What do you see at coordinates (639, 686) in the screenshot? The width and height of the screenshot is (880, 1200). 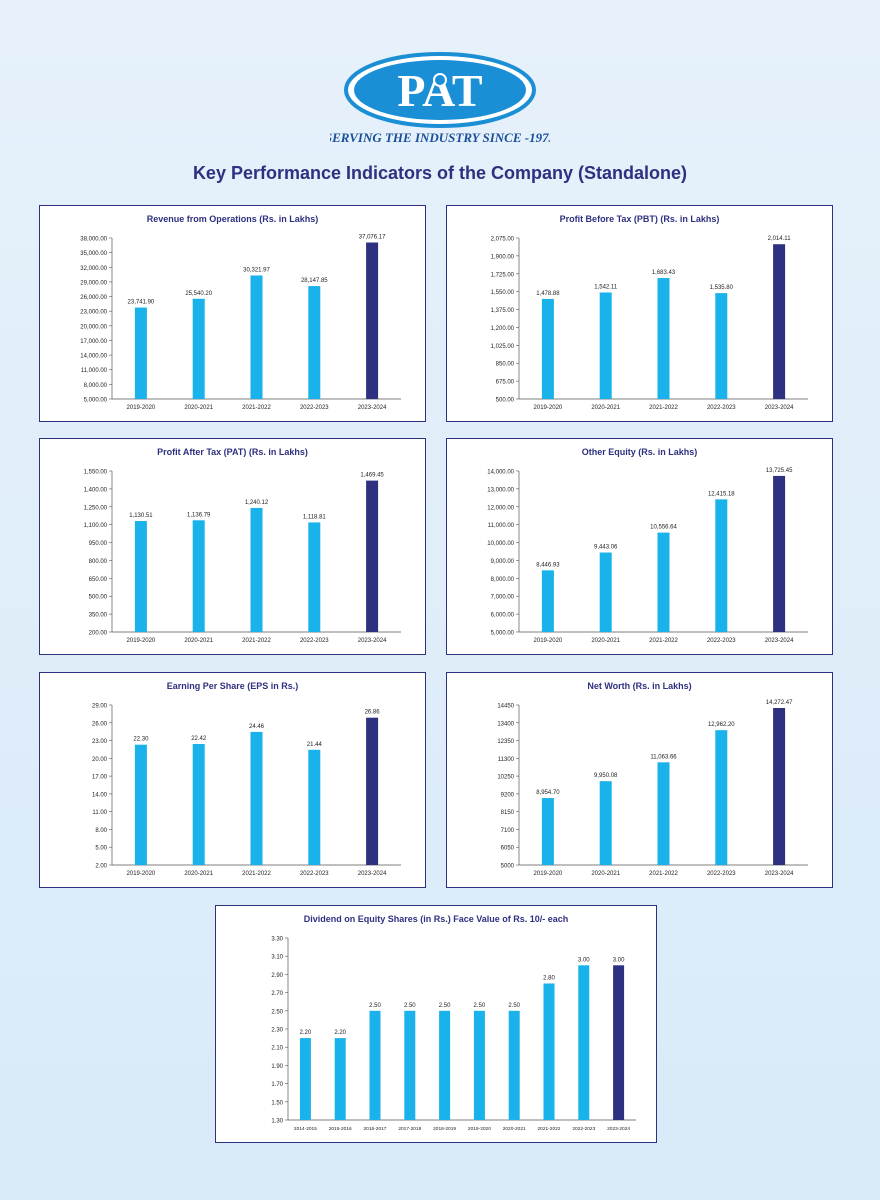 I see `chart-title: Net Worth (Rs. in Lakhs)` at bounding box center [639, 686].